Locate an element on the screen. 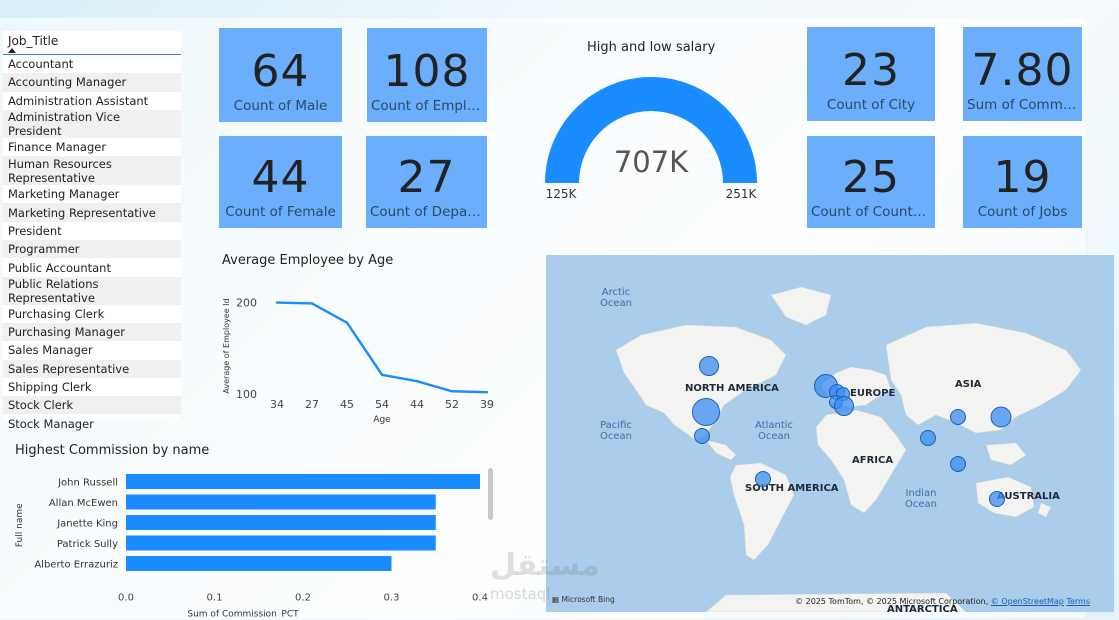 The width and height of the screenshot is (1119, 620). slicer-item: Stock Manager is located at coordinates (51, 423).